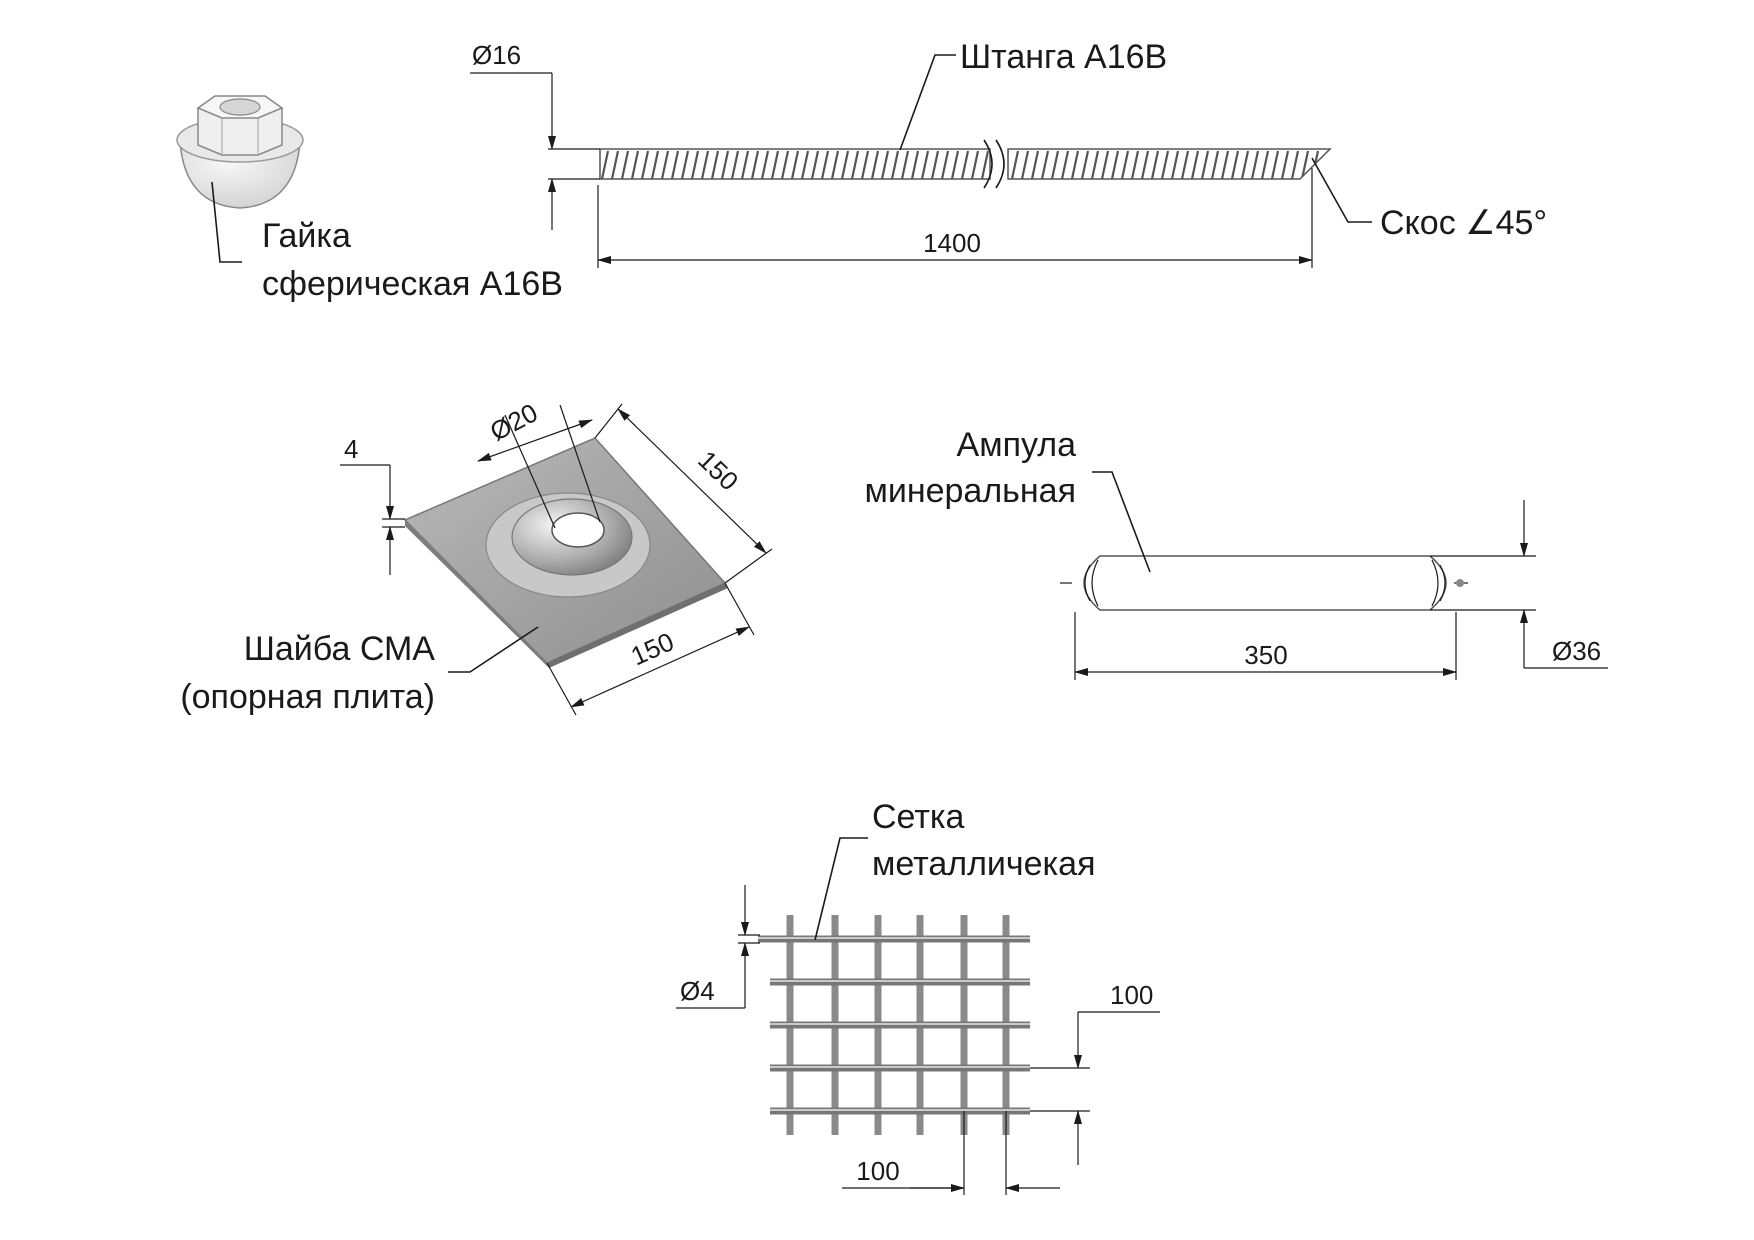  Describe the element at coordinates (652, 648) in the screenshot. I see `washer-side-b: 150` at that location.